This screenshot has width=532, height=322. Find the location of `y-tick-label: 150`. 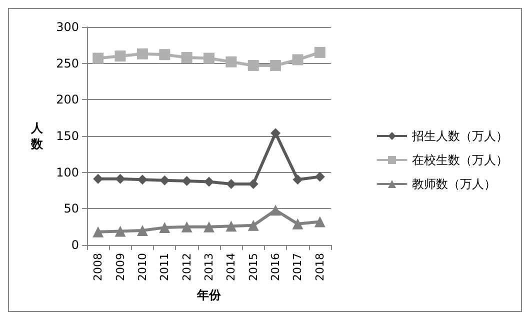

y-tick-label: 150 is located at coordinates (67, 136).